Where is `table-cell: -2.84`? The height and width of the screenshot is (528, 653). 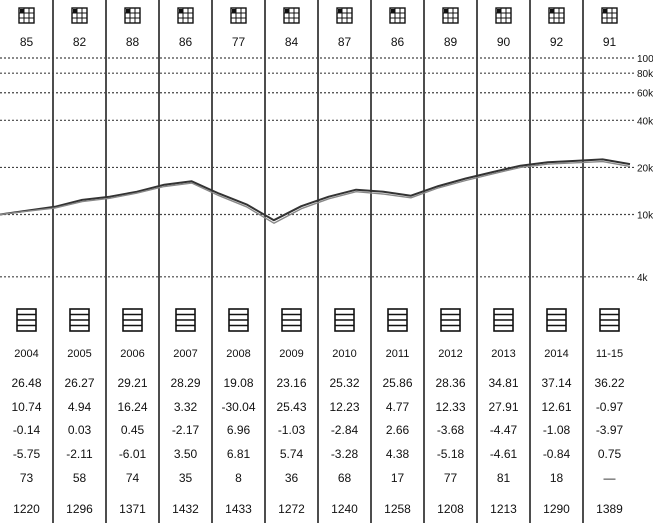
table-cell: -2.84 is located at coordinates (345, 430).